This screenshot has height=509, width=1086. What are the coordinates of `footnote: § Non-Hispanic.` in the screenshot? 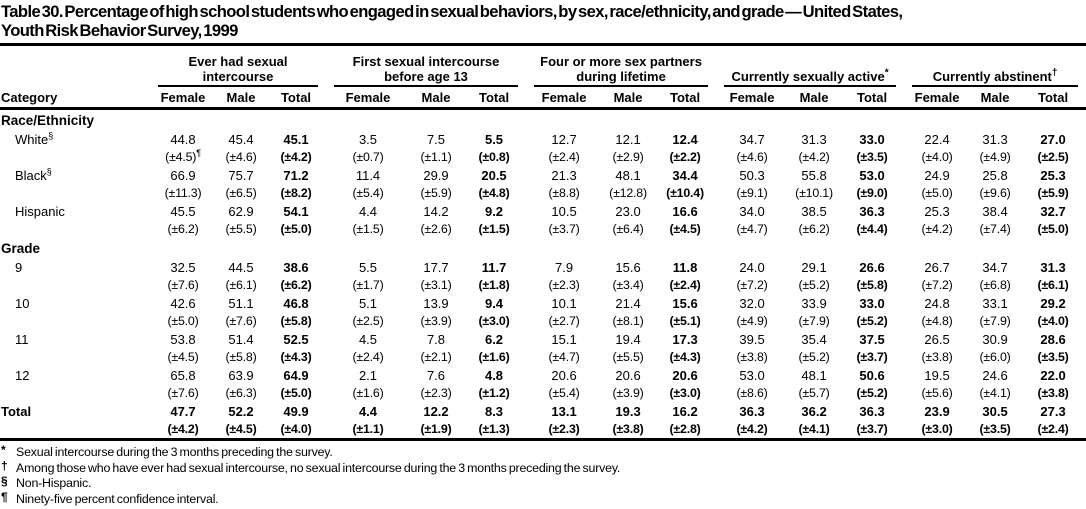 It's located at (543, 483).